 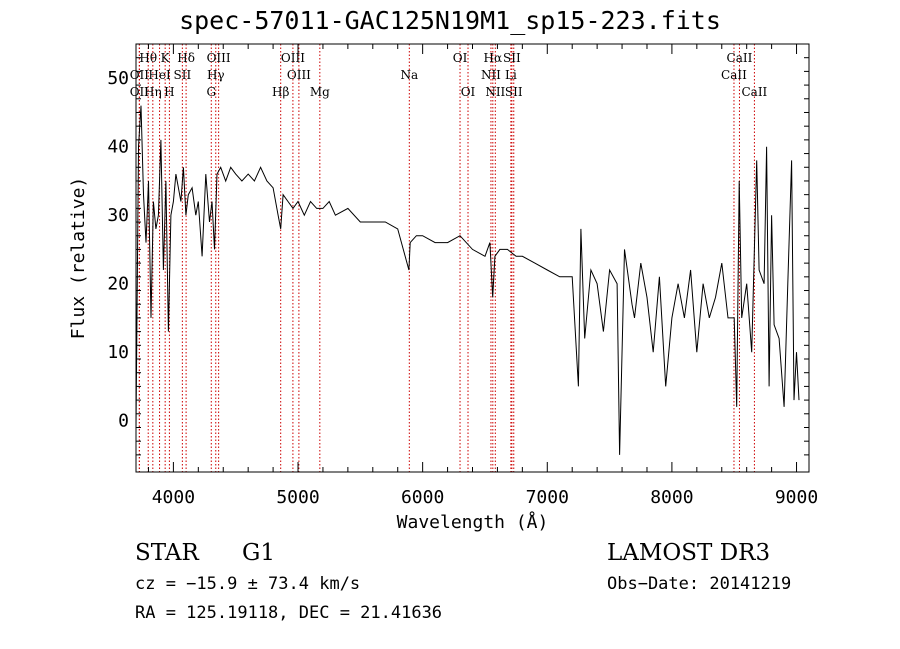 What do you see at coordinates (259, 553) in the screenshot?
I see `object-subclass: G1` at bounding box center [259, 553].